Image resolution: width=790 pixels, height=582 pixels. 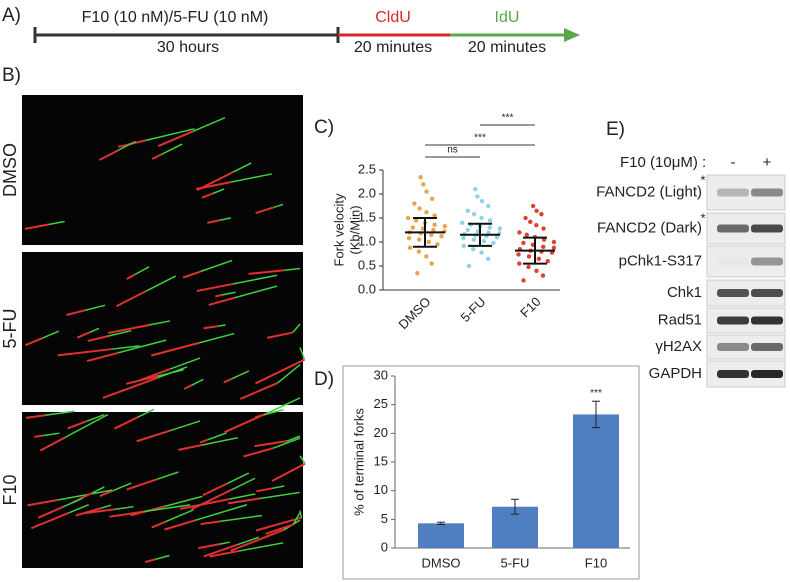 I want to click on timeline-arrow, so click(x=572, y=35).